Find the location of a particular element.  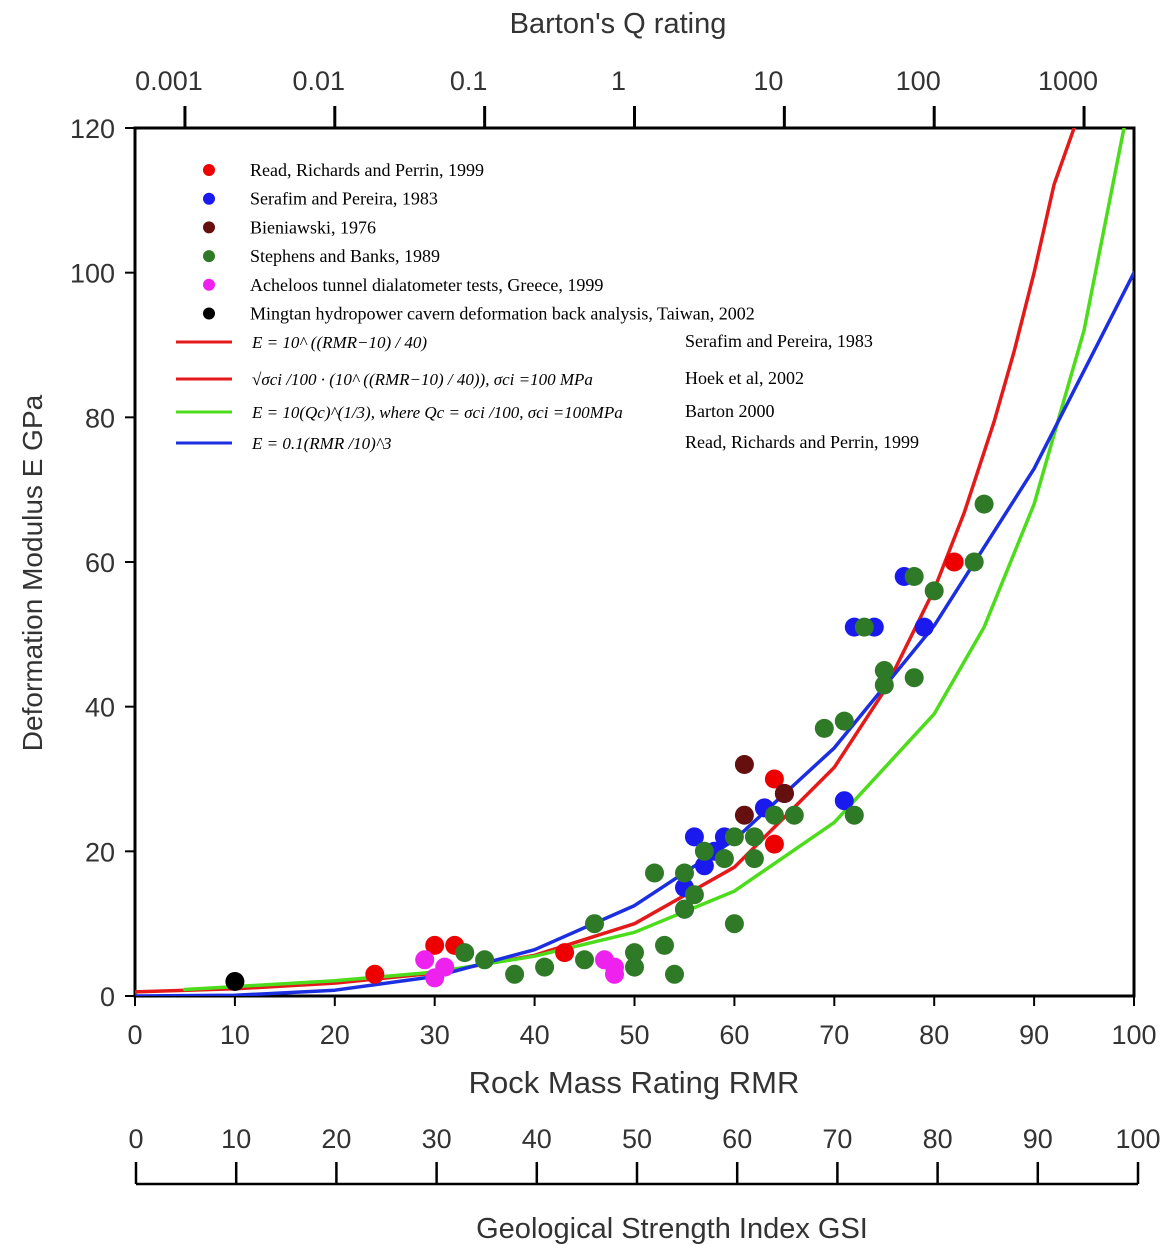

x-axis-title: Rock Mass Rating RMR is located at coordinates (634, 1082).